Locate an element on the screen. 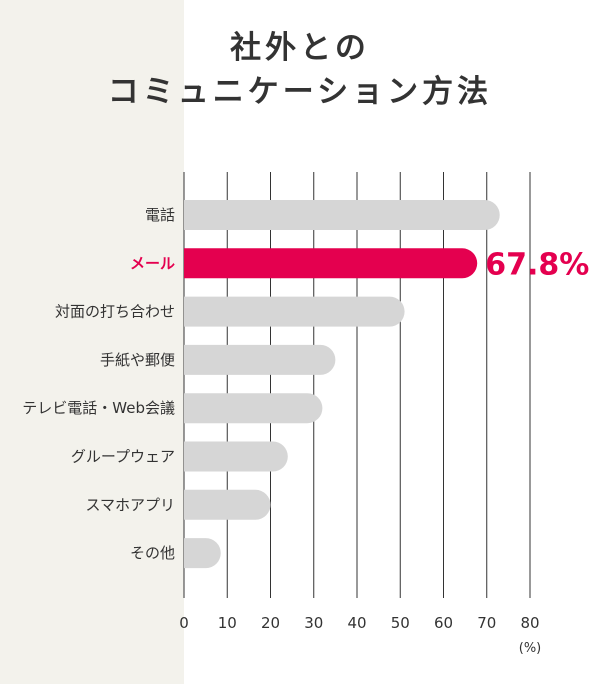 This screenshot has height=684, width=600. x-tick-label-0: 0 is located at coordinates (184, 623).